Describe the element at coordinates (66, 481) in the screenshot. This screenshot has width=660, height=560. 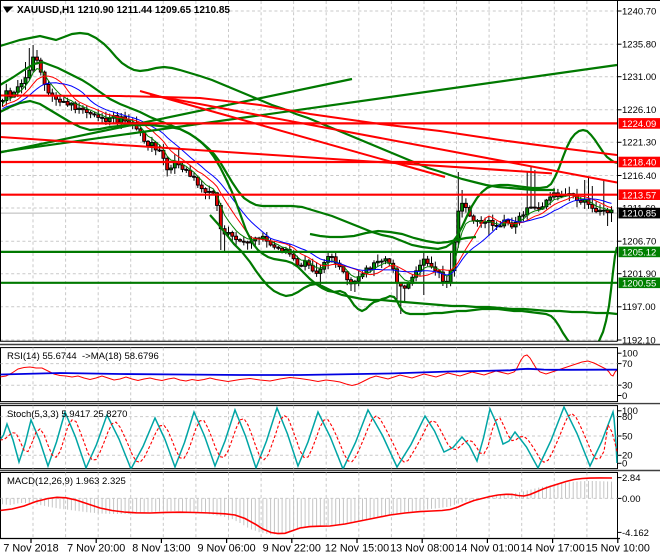
I see `svg-text: MACD(12,26,9) 1.963 2.325` at that location.